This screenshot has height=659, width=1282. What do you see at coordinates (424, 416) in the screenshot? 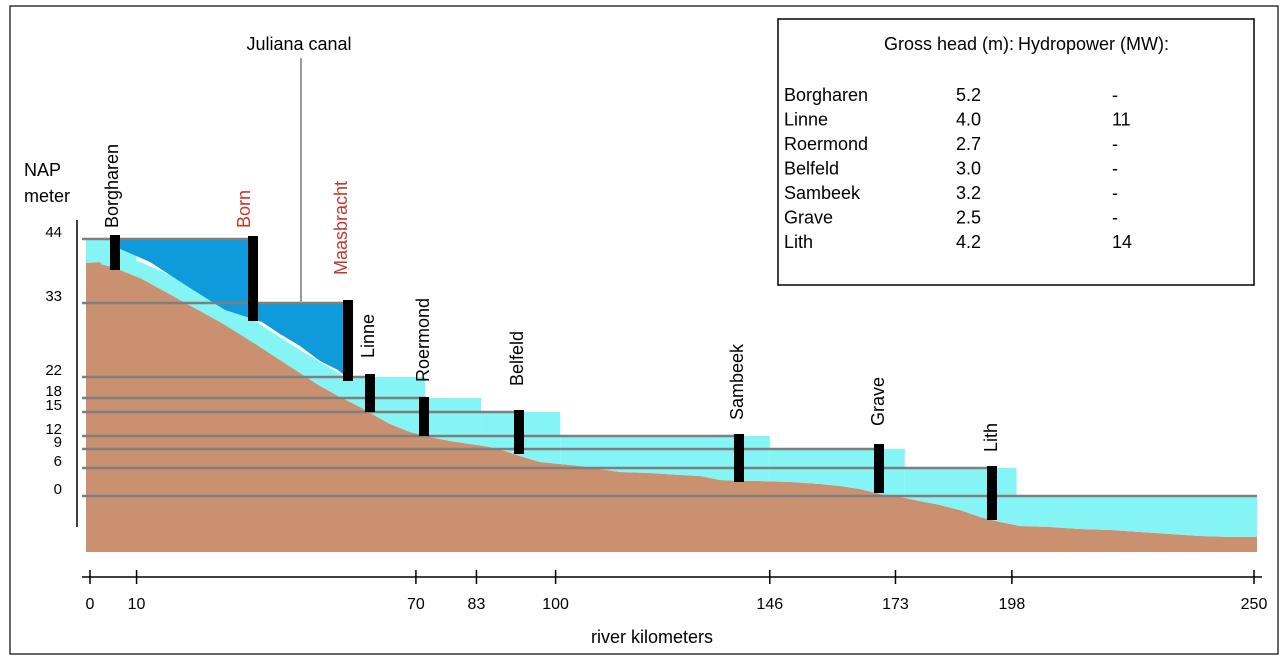
I see `lock-roermond` at bounding box center [424, 416].